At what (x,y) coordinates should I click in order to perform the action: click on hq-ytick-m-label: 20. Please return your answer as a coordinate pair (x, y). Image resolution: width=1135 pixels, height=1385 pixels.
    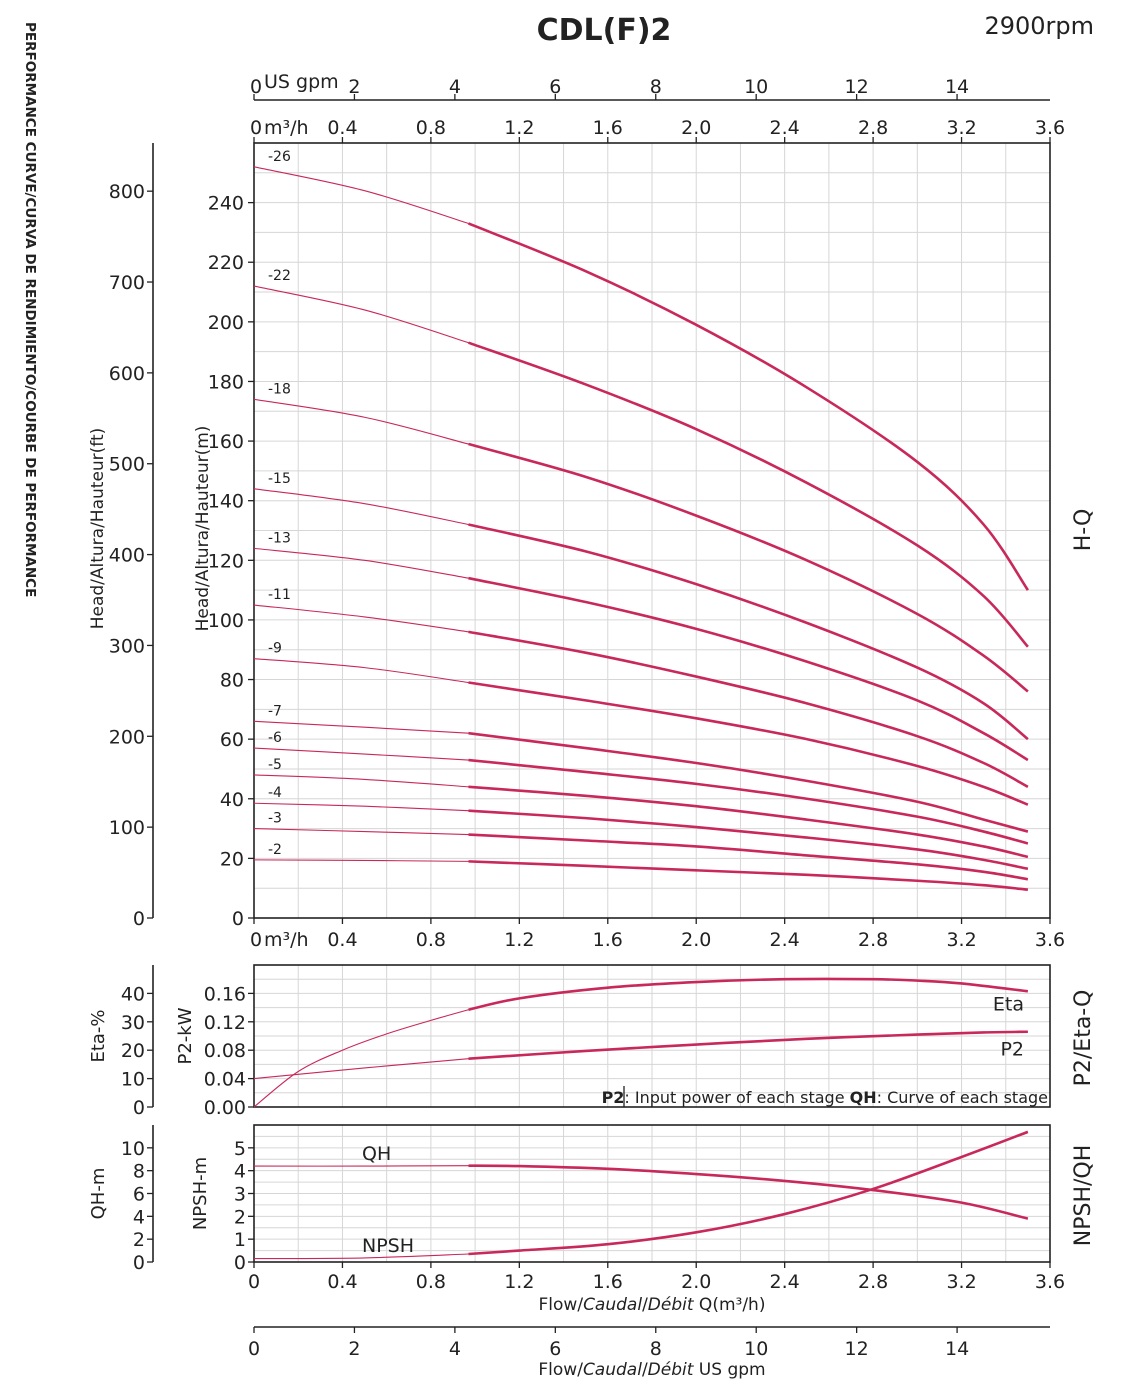
    Looking at the image, I should click on (232, 859).